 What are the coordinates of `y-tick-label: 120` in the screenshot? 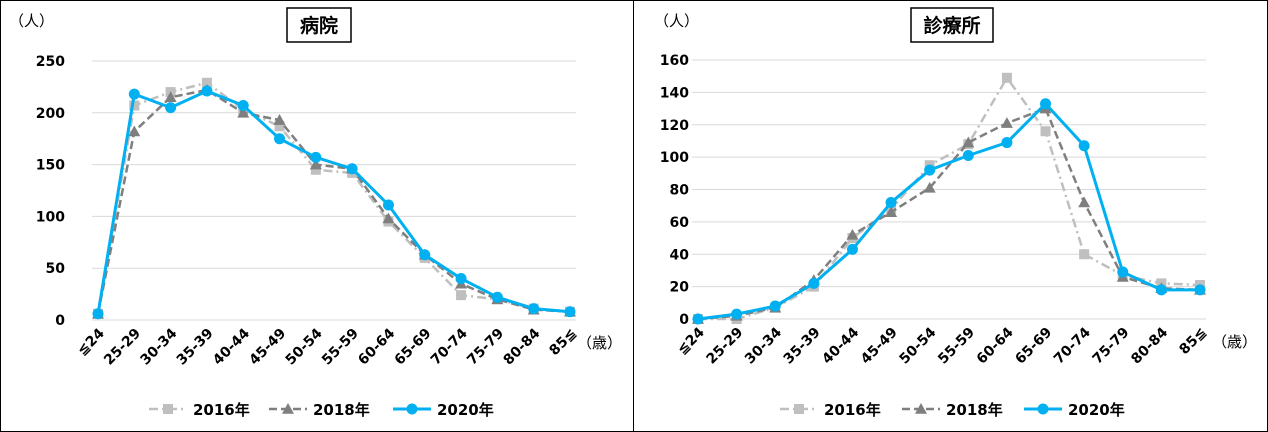 It's located at (674, 126).